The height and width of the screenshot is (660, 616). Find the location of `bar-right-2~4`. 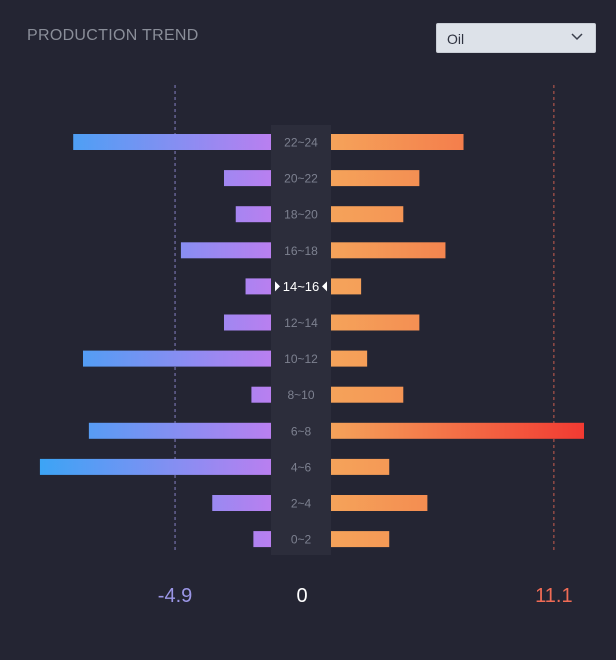

bar-right-2~4 is located at coordinates (379, 503).